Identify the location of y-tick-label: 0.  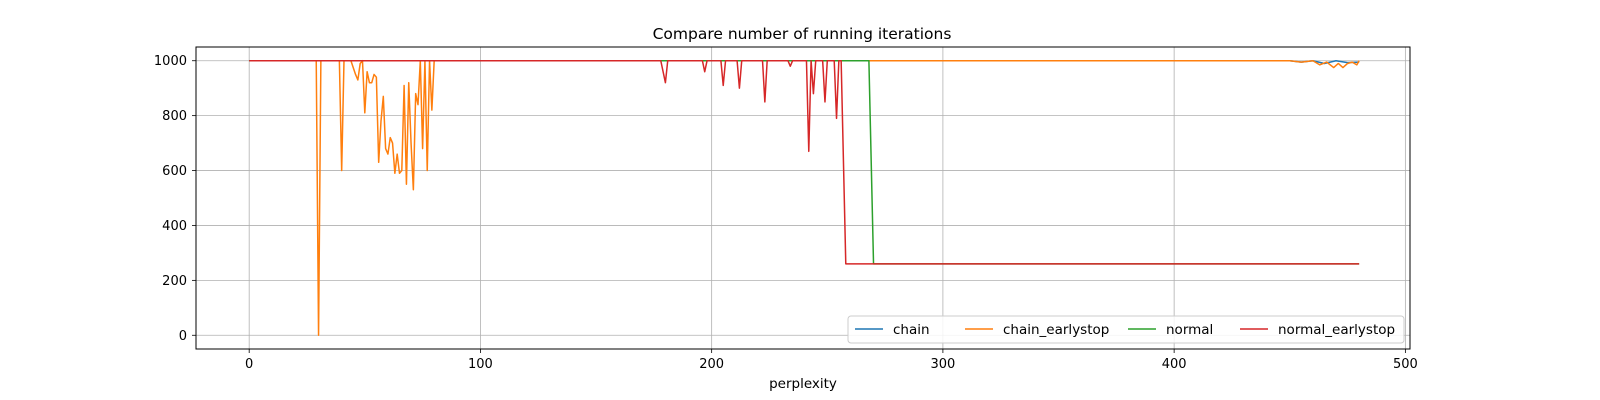
(183, 336).